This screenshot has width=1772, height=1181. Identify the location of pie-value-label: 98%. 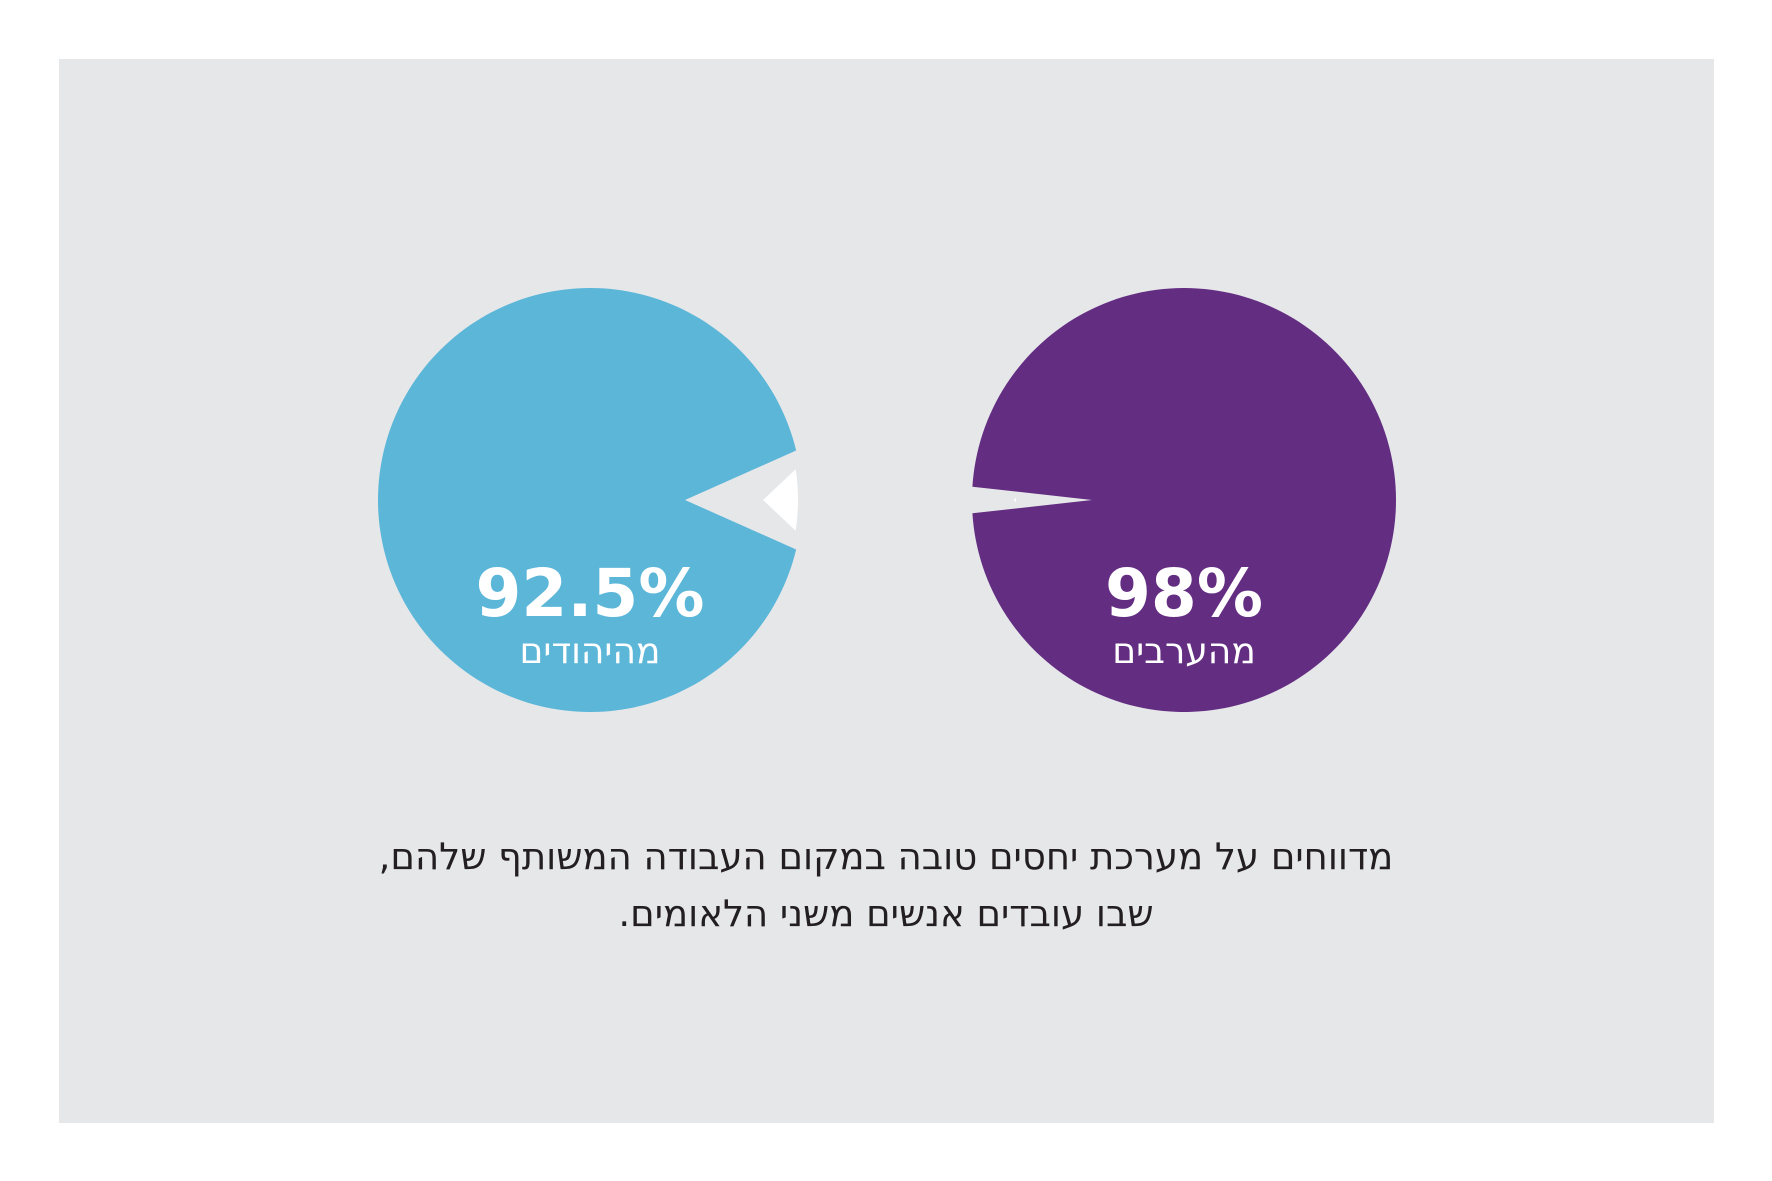
(1184, 593).